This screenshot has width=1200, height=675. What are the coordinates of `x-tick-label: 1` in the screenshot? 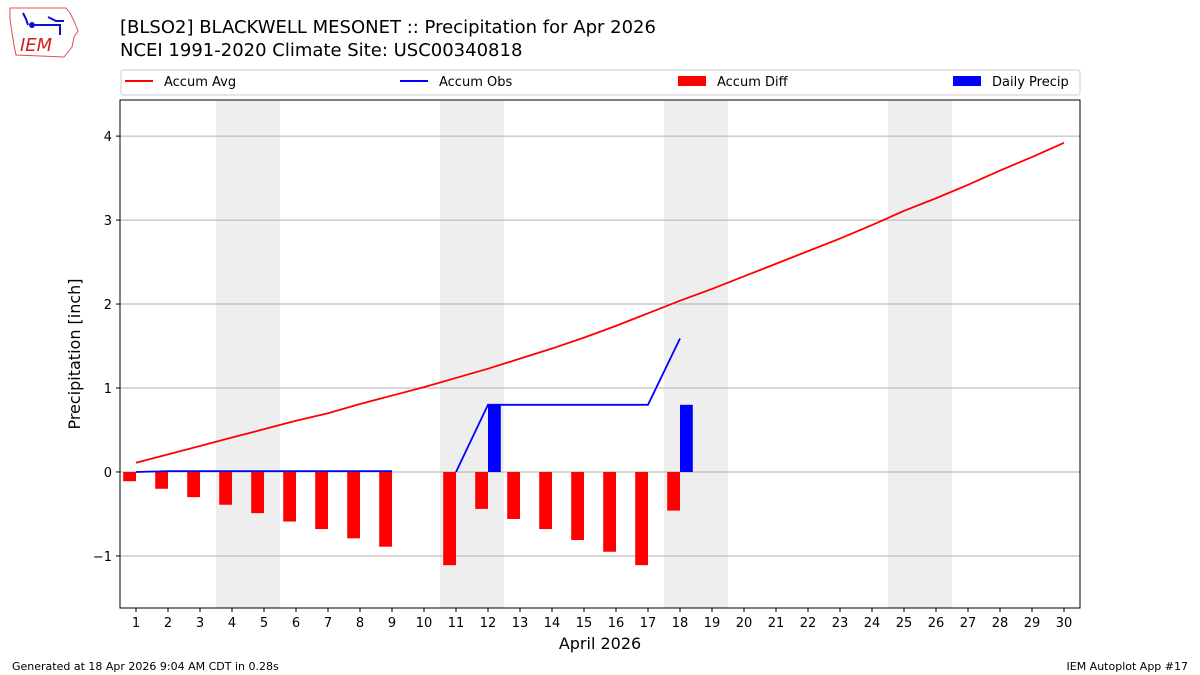 It's located at (136, 623).